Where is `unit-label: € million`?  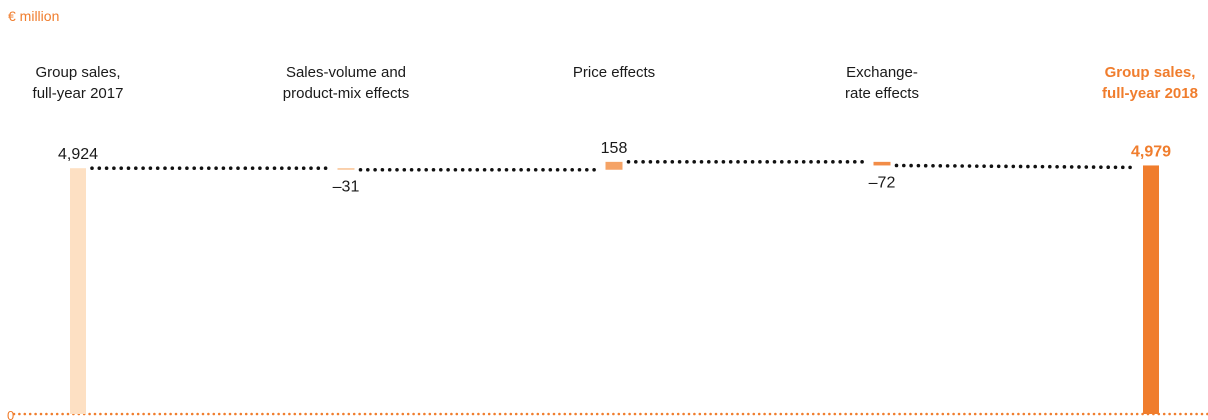 unit-label: € million is located at coordinates (34, 16).